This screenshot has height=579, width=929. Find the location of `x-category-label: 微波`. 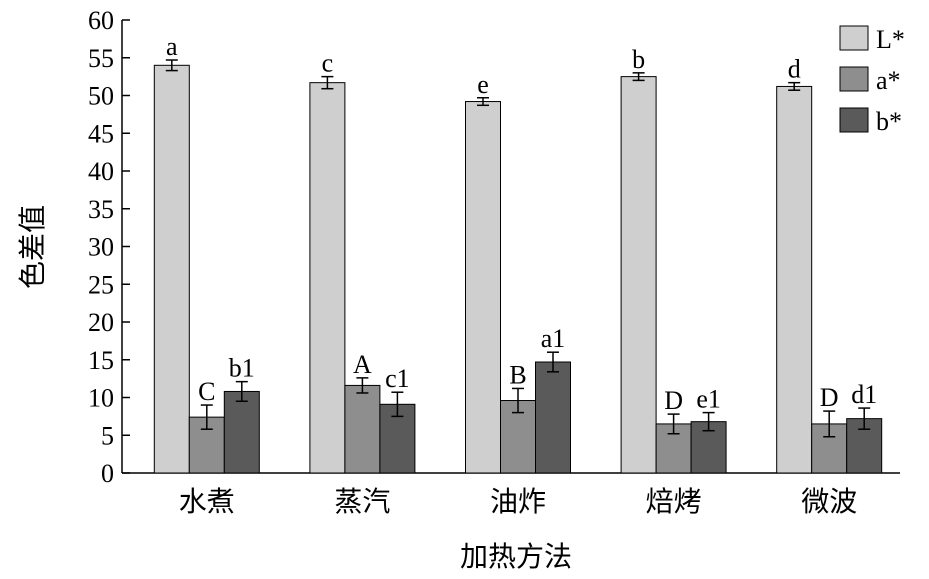

x-category-label: 微波 is located at coordinates (829, 501).